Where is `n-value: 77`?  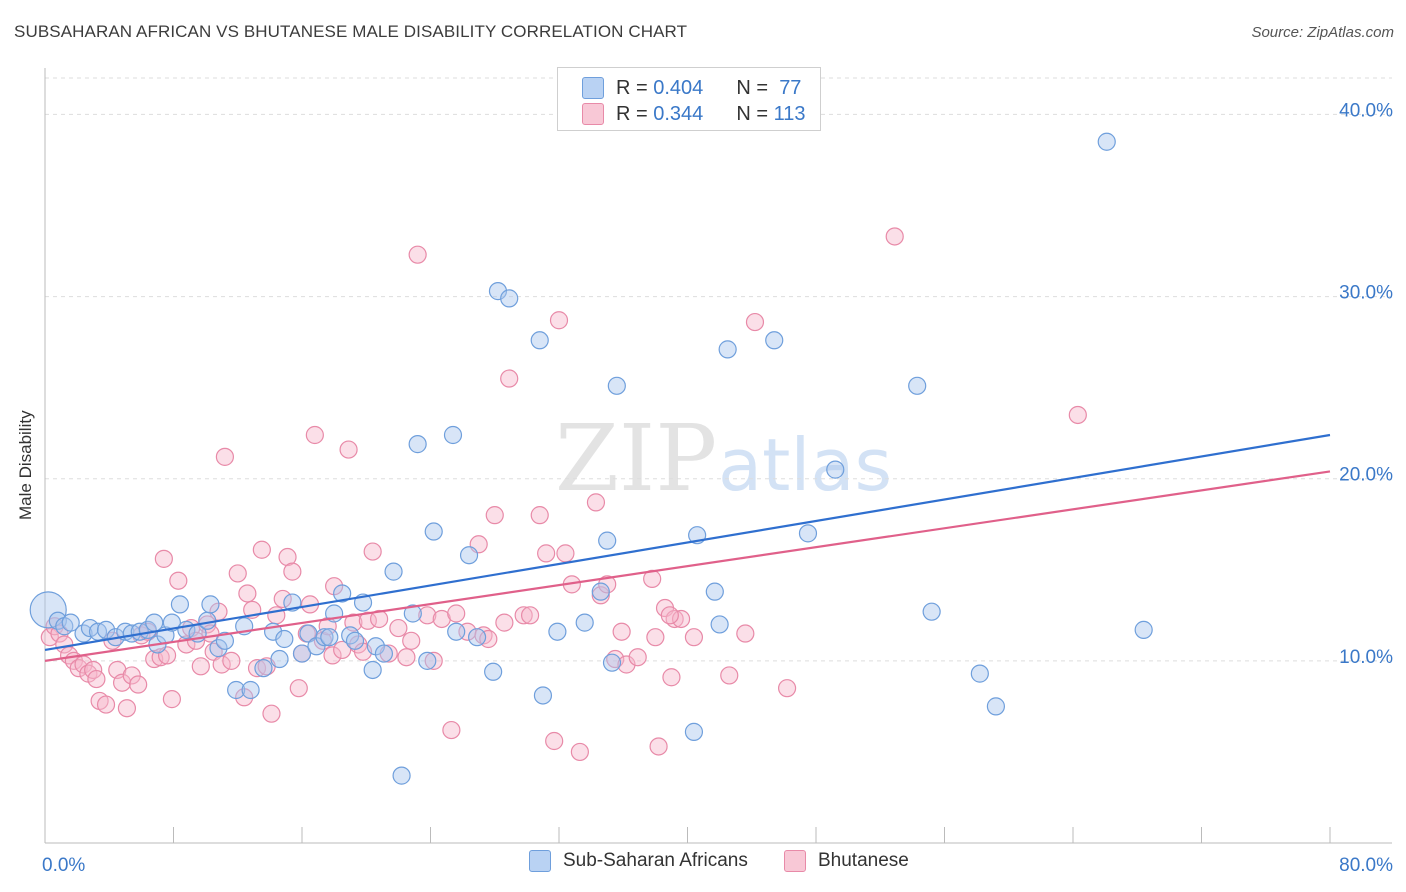 n-value: 77 is located at coordinates (790, 87).